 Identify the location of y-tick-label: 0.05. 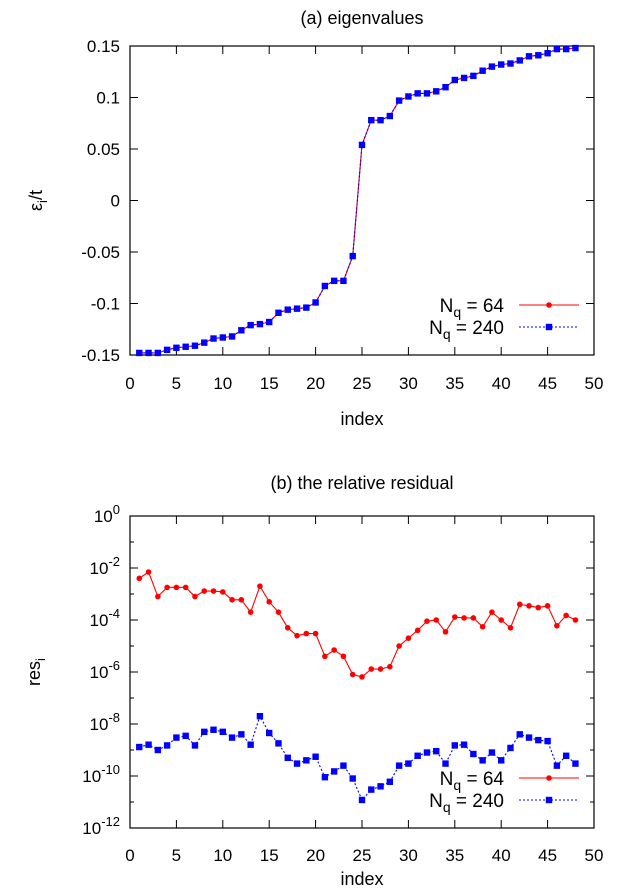
(103, 149).